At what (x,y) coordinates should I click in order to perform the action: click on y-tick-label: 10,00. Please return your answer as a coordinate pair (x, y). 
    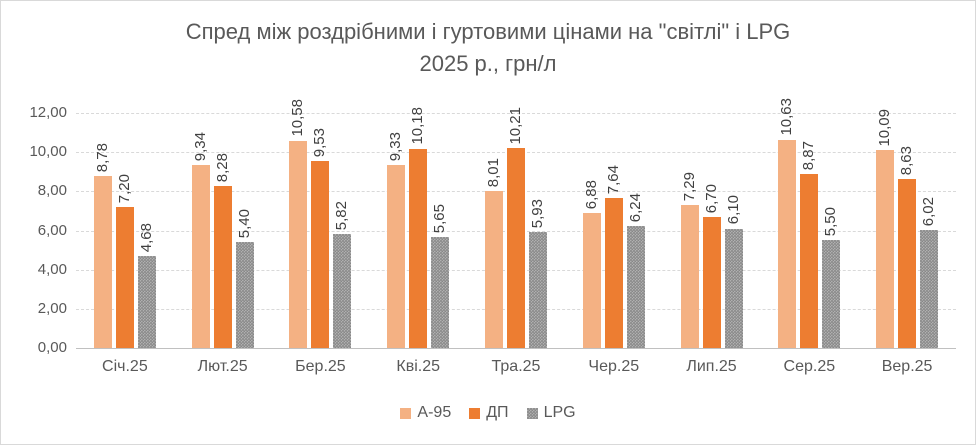
    Looking at the image, I should click on (48, 152).